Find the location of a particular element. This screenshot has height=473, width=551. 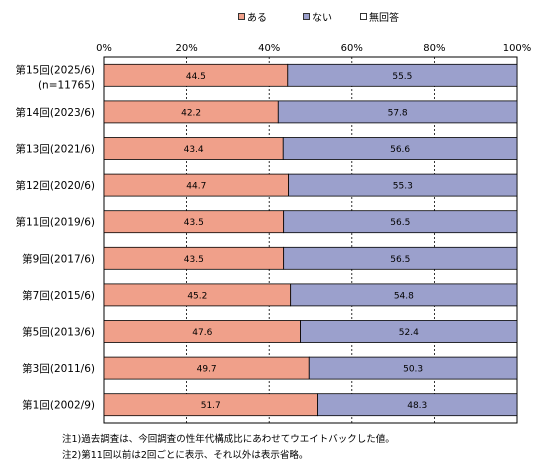

category-label-3: 第12回(2020/6) is located at coordinates (56, 185).